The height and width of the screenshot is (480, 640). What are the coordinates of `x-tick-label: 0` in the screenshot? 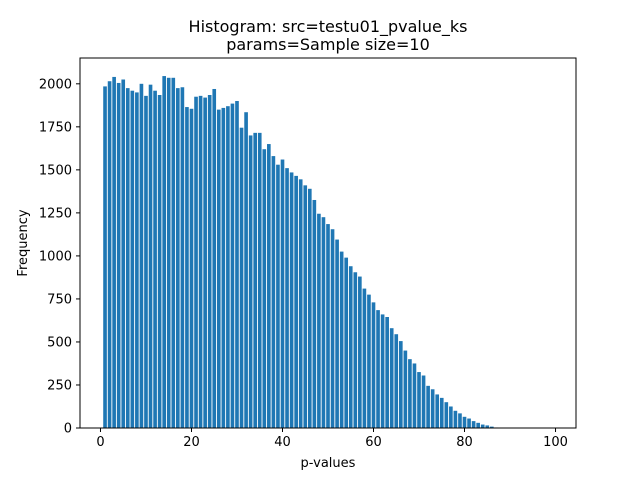 It's located at (100, 442).